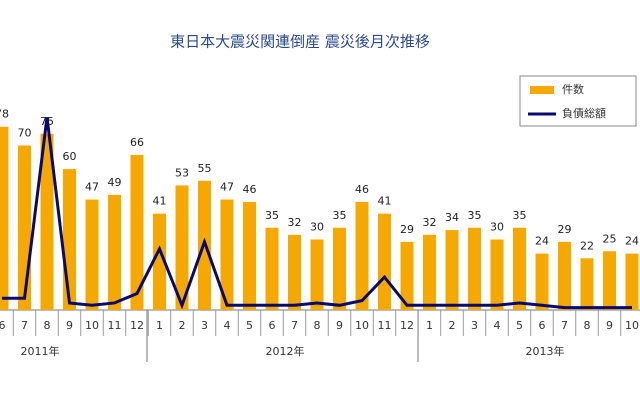 The width and height of the screenshot is (640, 400). Describe the element at coordinates (587, 245) in the screenshot. I see `value-label: 22` at that location.